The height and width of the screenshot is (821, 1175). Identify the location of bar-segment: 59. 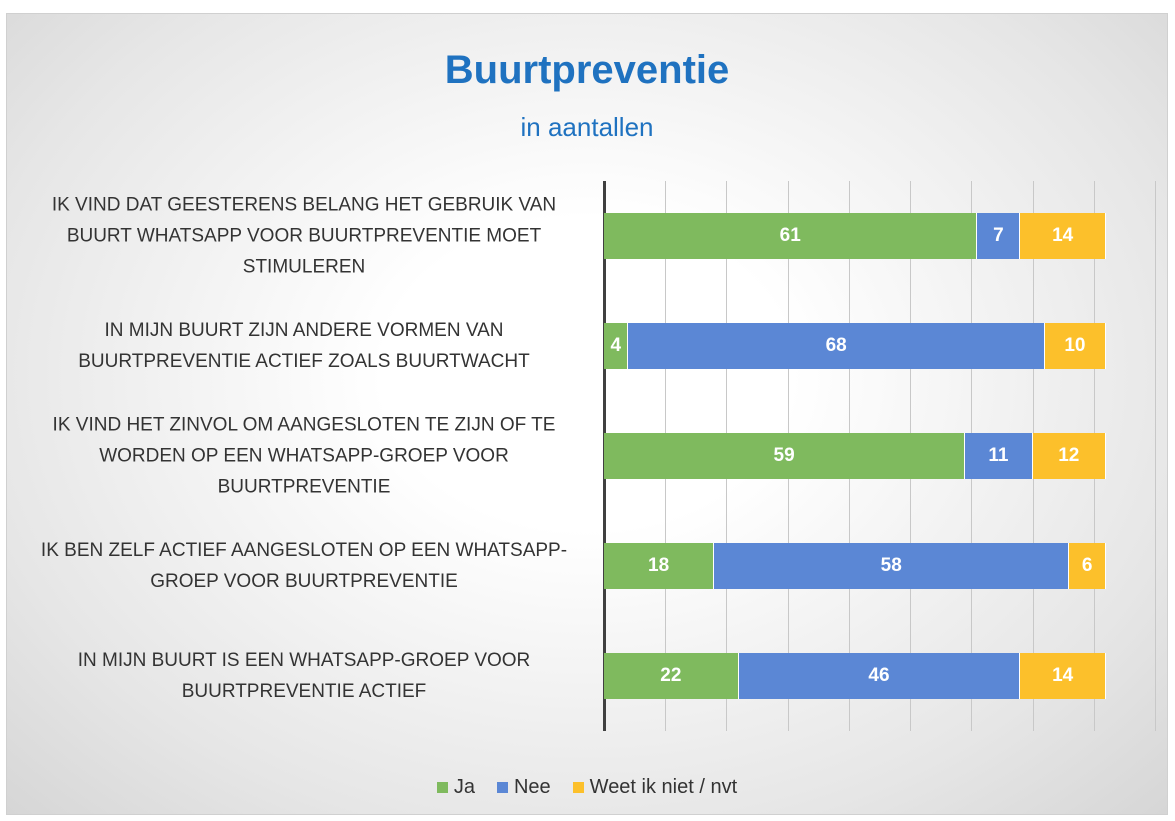
(785, 456).